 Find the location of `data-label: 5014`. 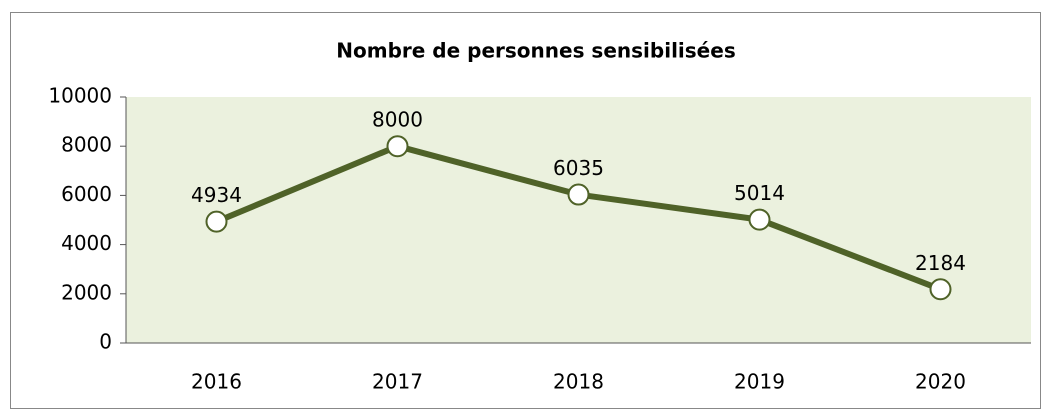

data-label: 5014 is located at coordinates (759, 193).